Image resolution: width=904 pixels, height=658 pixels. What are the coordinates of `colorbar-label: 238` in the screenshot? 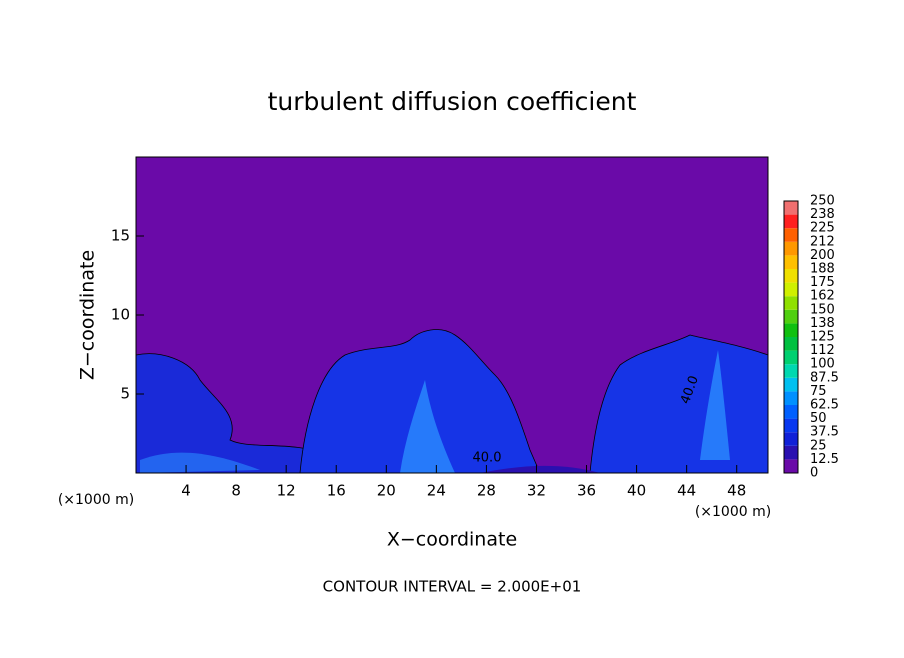 It's located at (822, 214).